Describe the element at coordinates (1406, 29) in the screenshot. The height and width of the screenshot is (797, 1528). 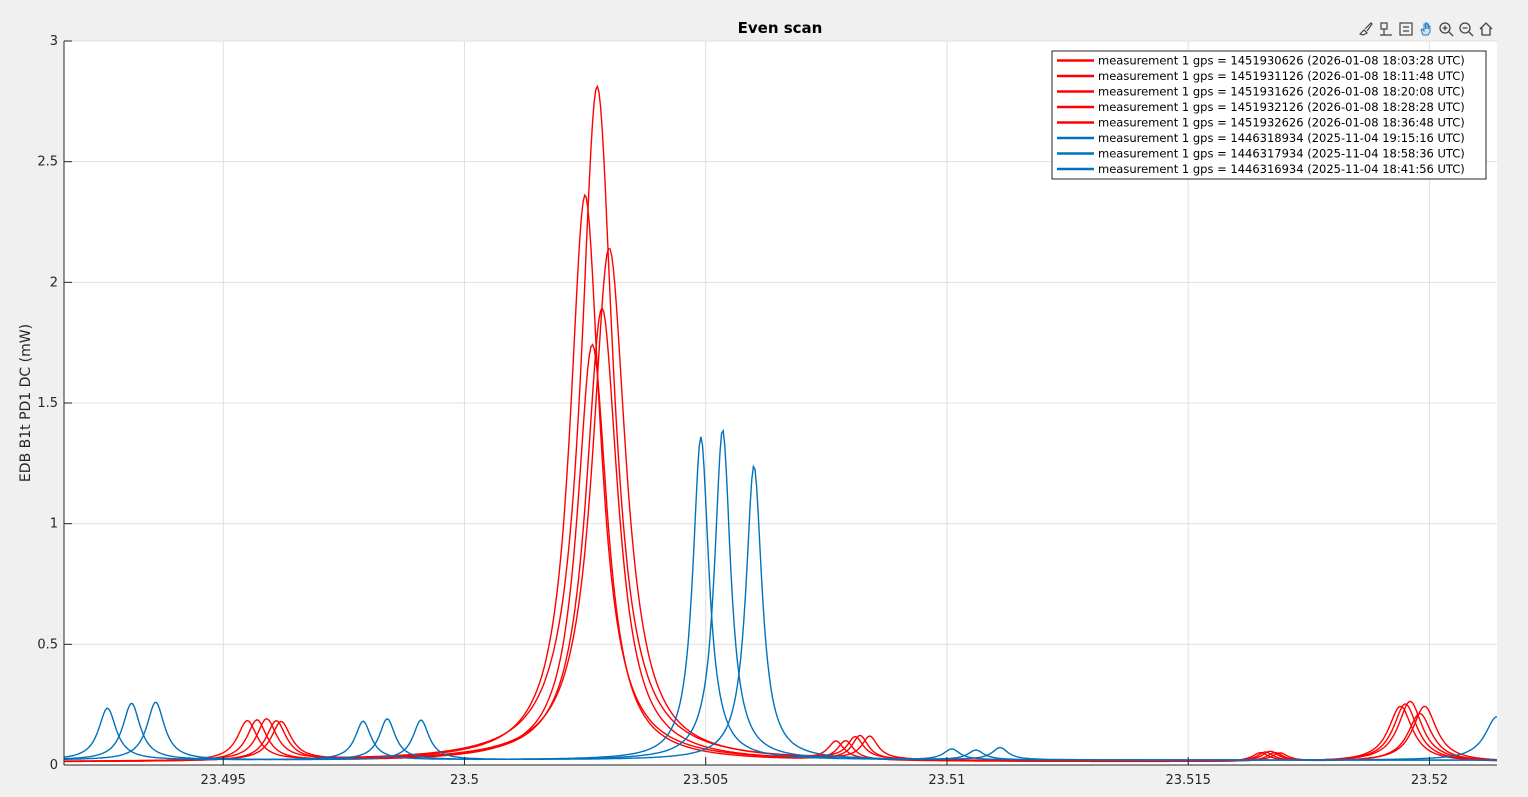
I see `restore-view-icon` at that location.